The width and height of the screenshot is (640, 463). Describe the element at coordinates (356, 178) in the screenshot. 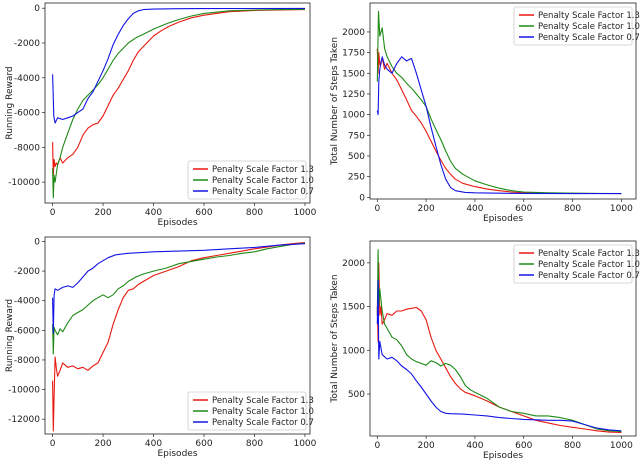

I see `y-tick-label: 250` at that location.